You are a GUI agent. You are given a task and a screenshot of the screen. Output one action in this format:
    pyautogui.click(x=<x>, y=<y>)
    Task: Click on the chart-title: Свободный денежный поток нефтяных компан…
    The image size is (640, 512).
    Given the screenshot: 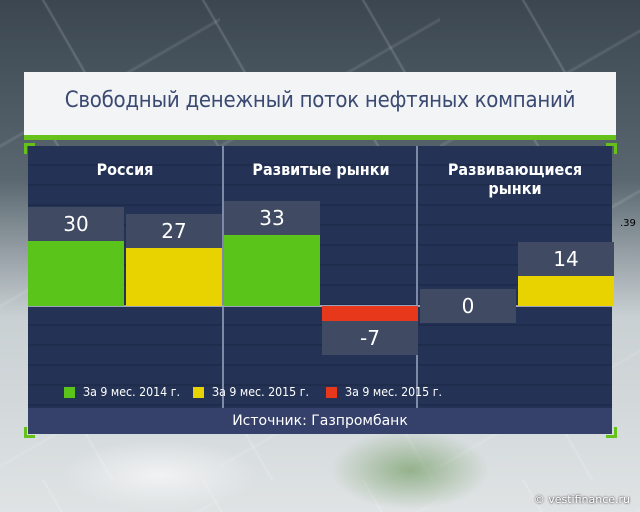 What is the action you would take?
    pyautogui.click(x=320, y=100)
    